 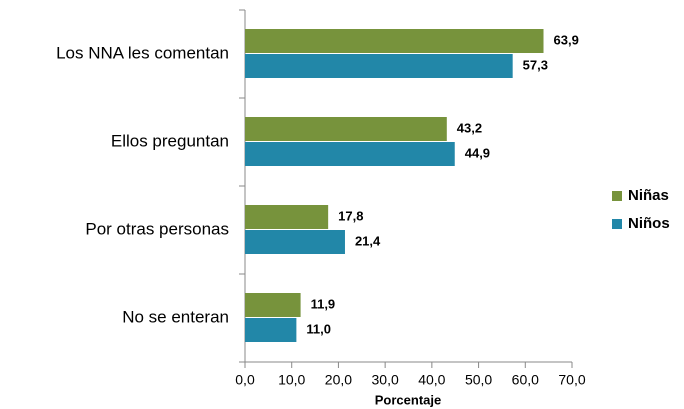 I want to click on value-label: 17,8, so click(x=350, y=215).